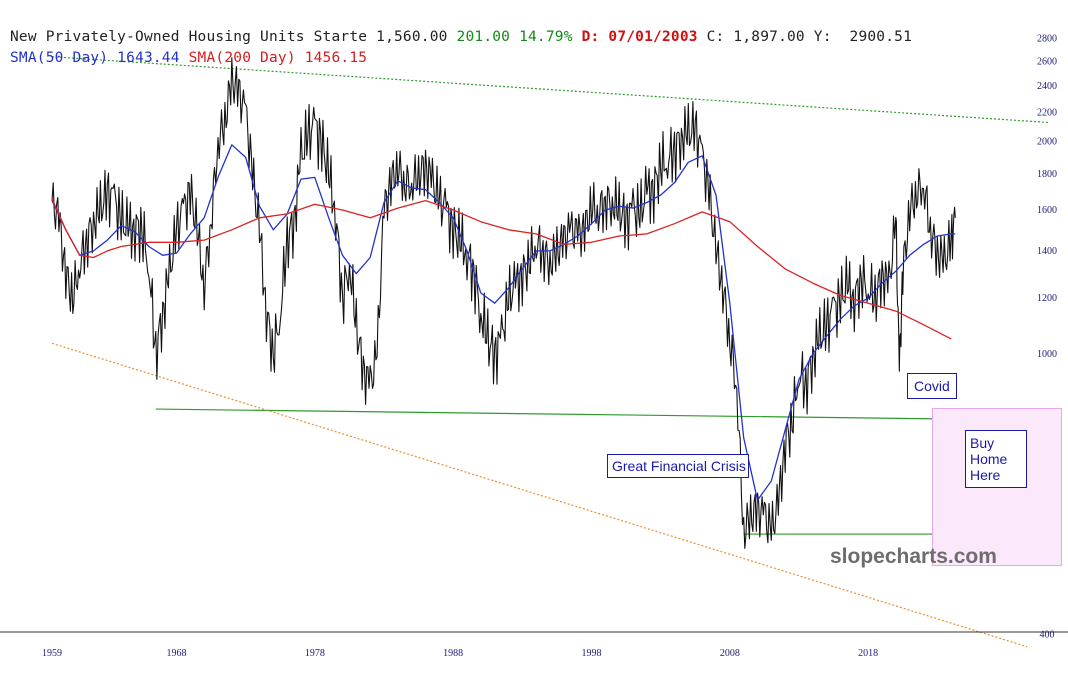 The width and height of the screenshot is (1068, 673). Describe the element at coordinates (188, 58) in the screenshot. I see `header-line-2: SMA(50 Day) 1643.44 SMA(200 Day) 1456.15` at that location.